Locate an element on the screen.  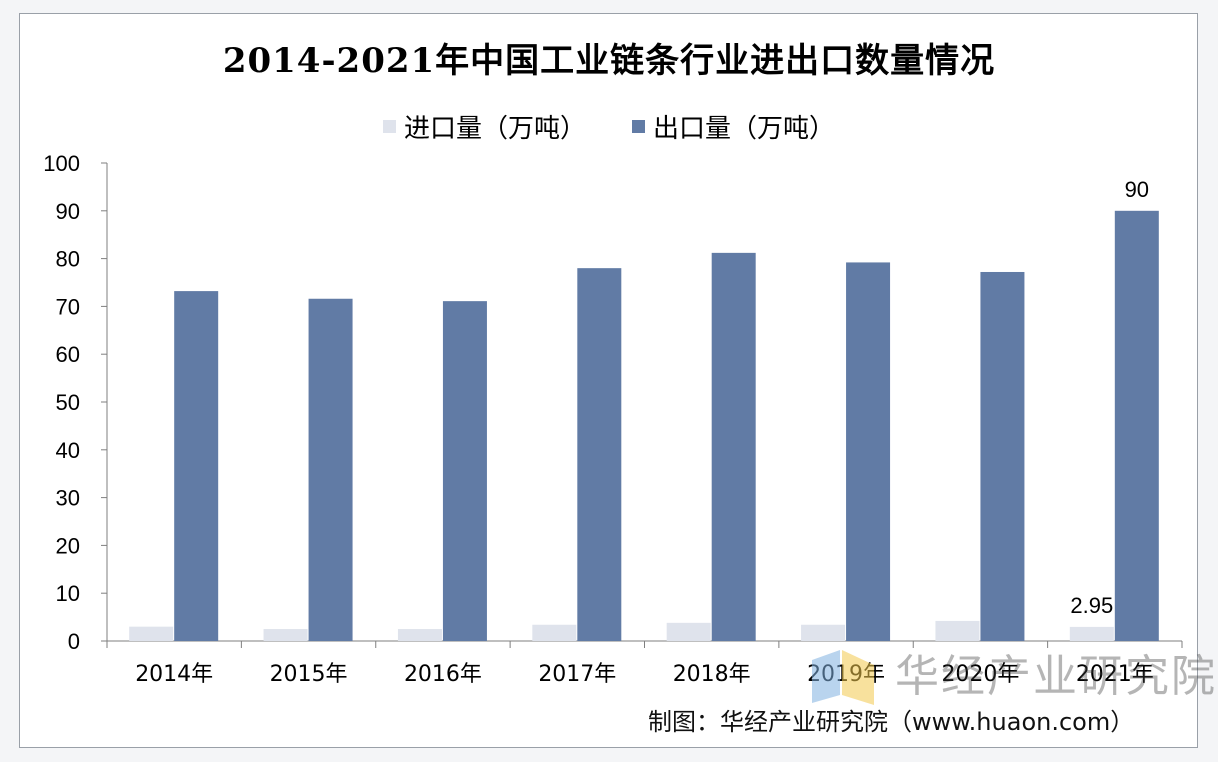
huajing-logo-icon is located at coordinates (843, 677).